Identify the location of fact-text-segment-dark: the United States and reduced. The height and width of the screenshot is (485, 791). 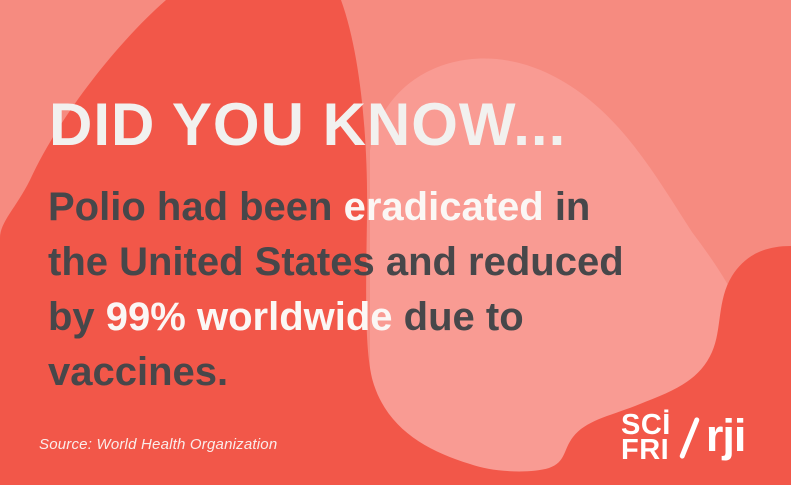
(336, 262).